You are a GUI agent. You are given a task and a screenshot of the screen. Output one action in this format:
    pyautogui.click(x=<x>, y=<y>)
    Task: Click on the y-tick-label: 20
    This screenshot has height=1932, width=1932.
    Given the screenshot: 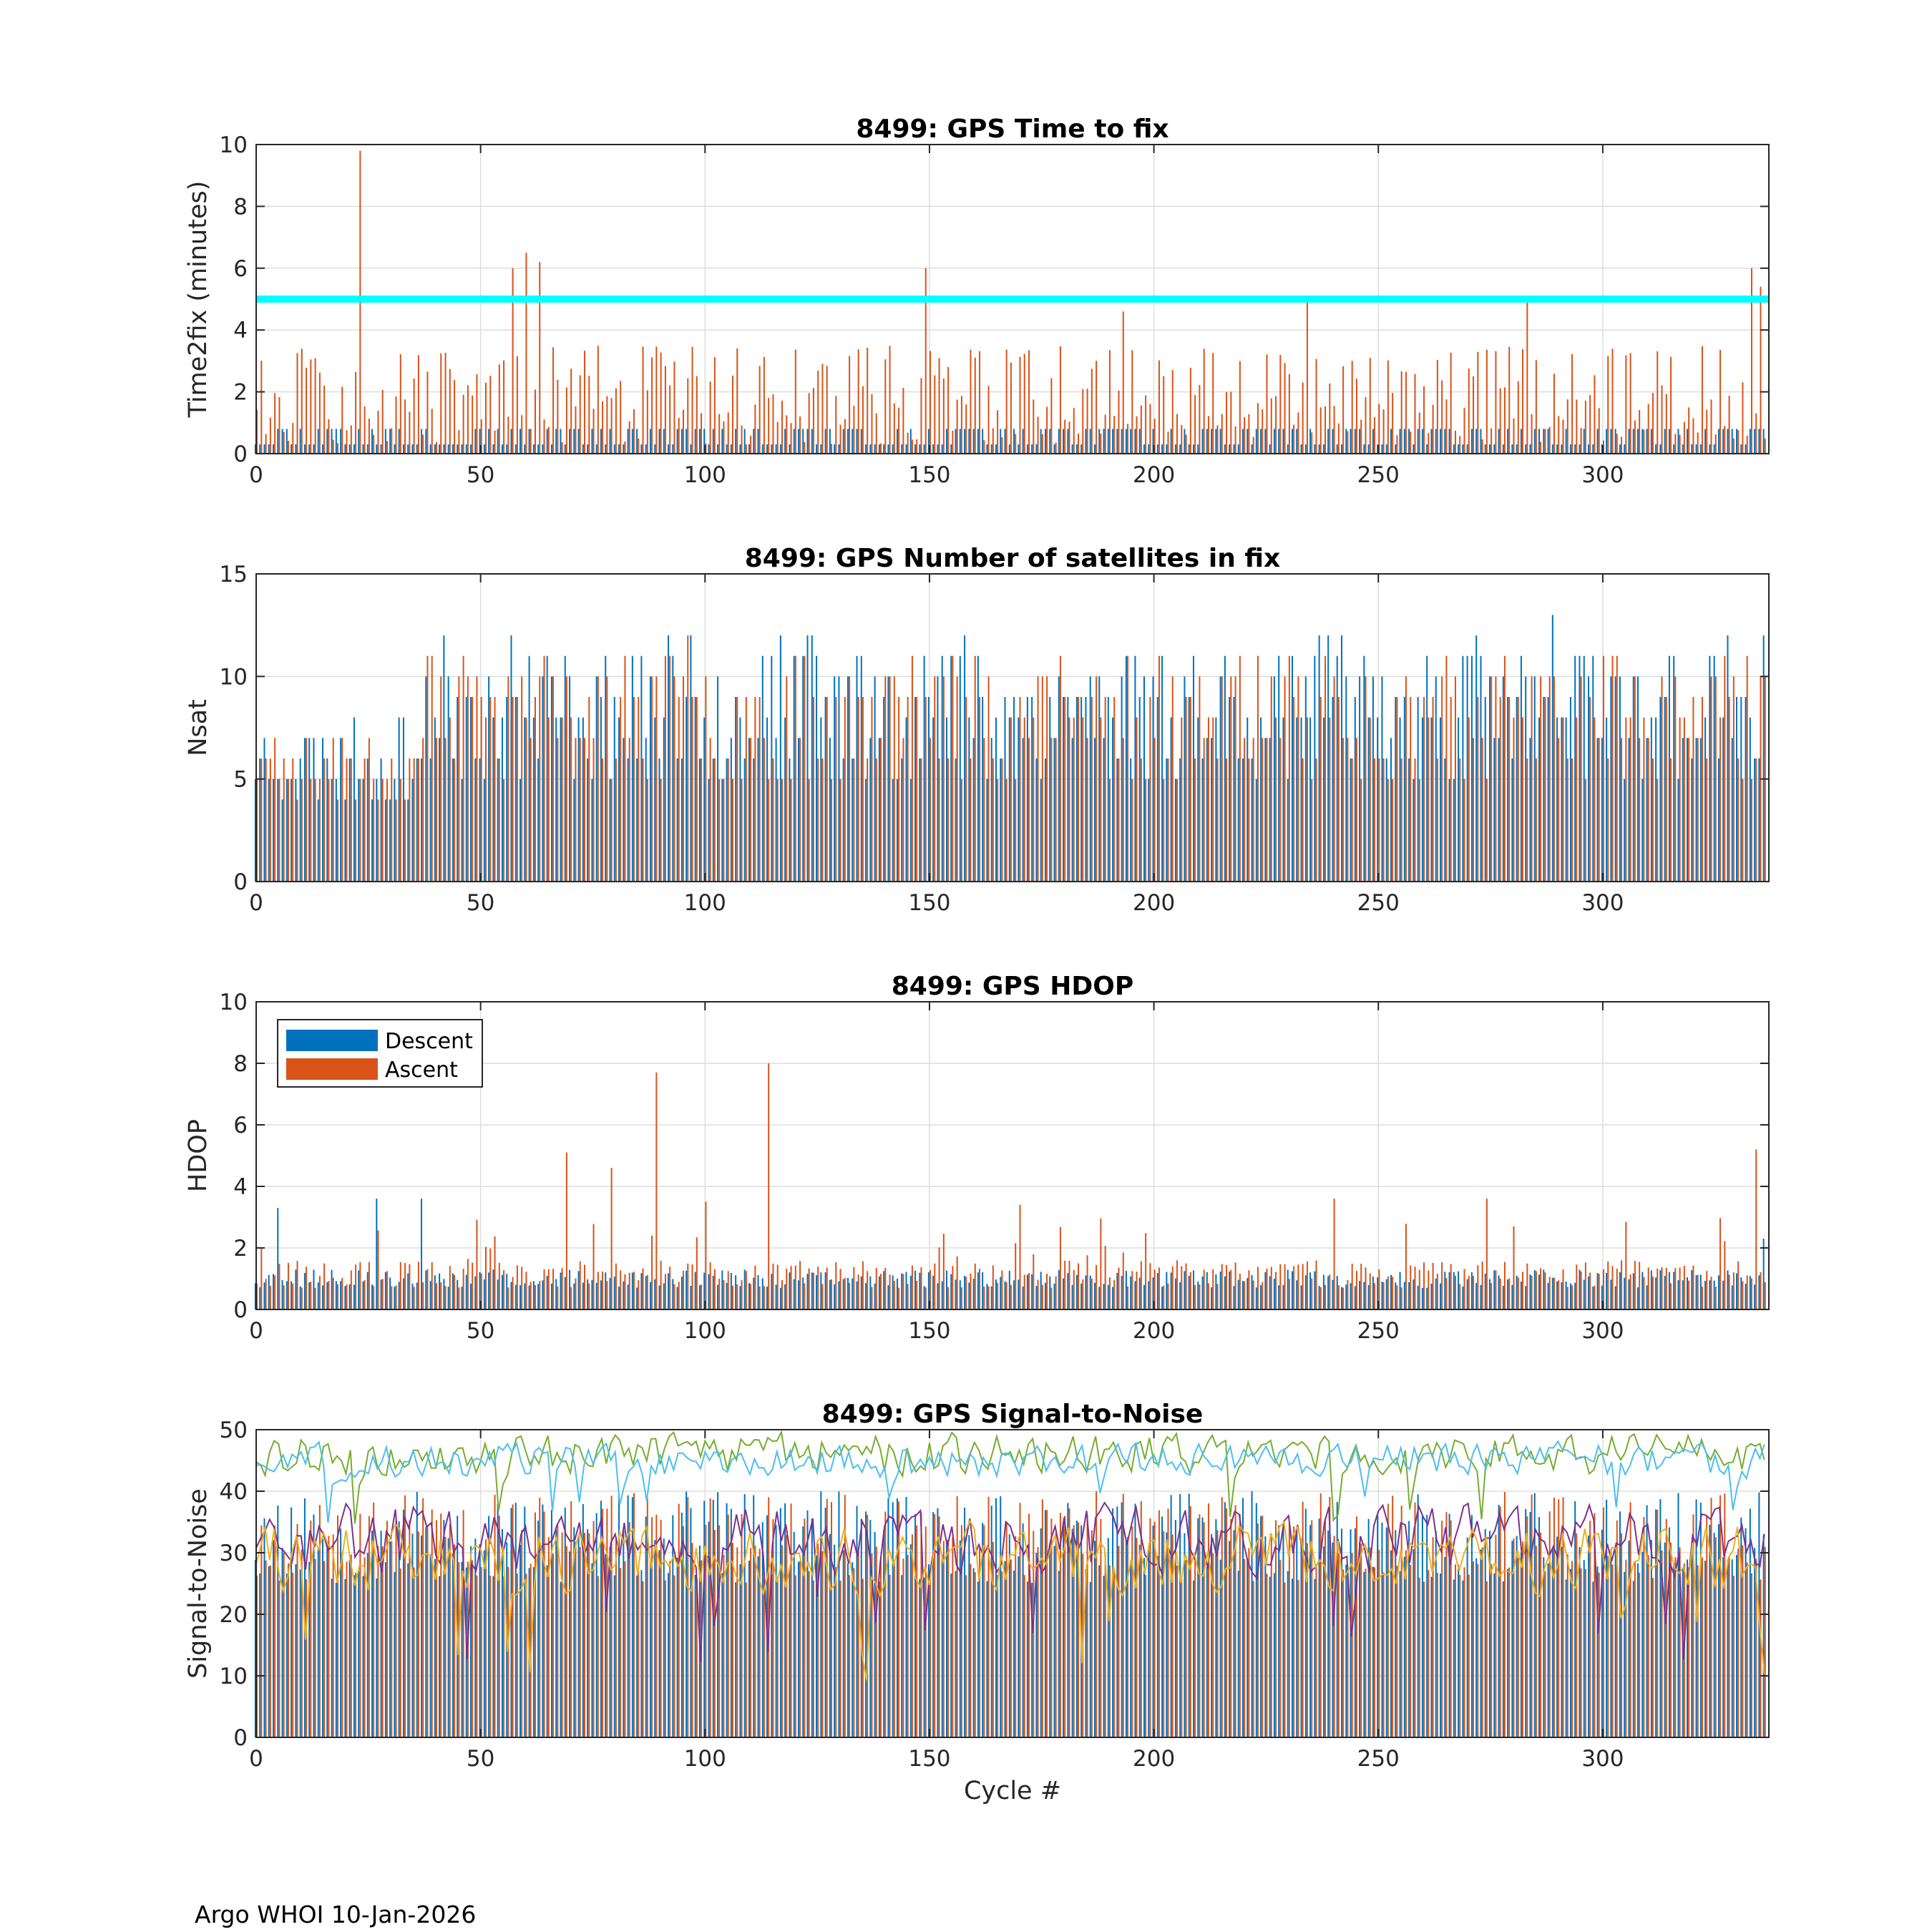 What is the action you would take?
    pyautogui.click(x=234, y=1615)
    